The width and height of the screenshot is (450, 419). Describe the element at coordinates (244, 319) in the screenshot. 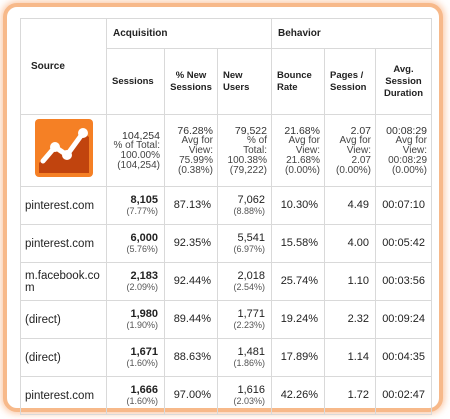

I see `new-users-cell: 1,771 (2.23%)` at that location.